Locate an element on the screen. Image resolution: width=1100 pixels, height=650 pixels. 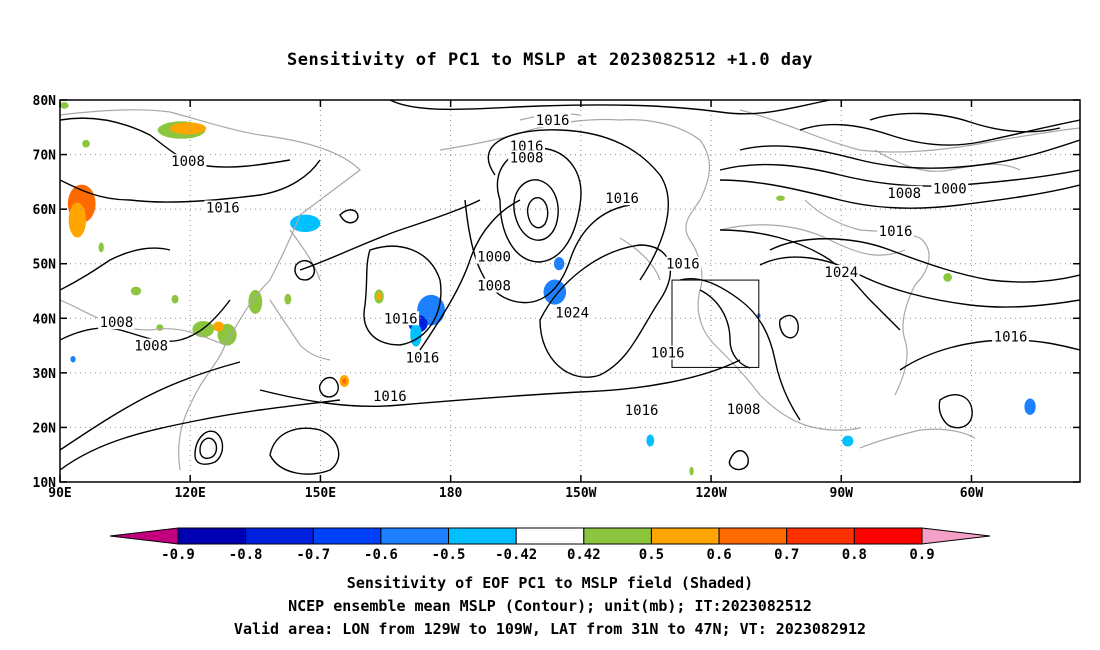
colorbar-label: 0.7 is located at coordinates (786, 555).